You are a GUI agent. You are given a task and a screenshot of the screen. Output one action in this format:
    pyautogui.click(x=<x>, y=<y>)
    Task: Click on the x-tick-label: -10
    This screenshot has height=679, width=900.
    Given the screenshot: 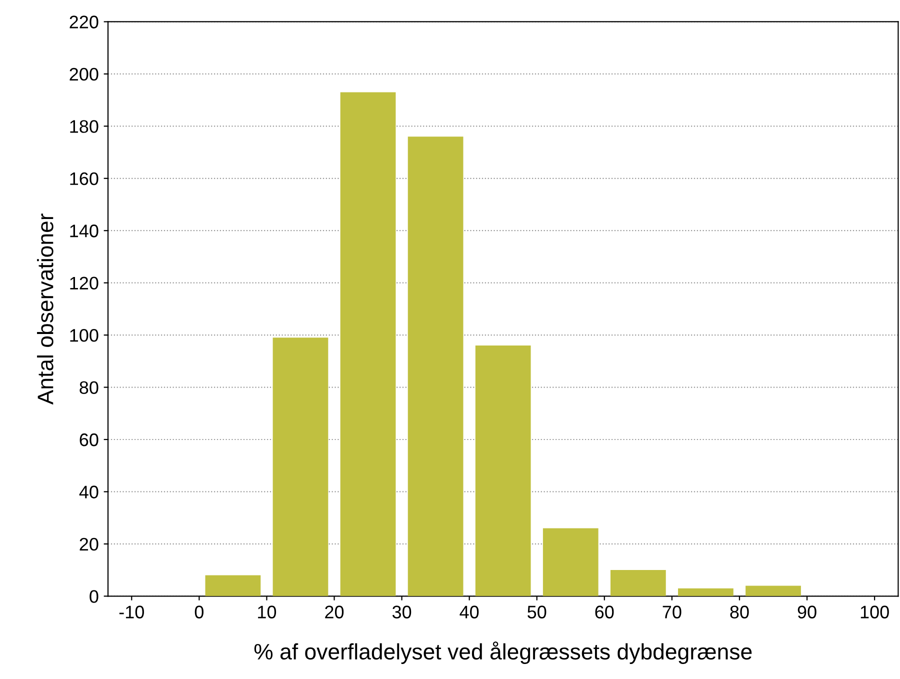 What is the action you would take?
    pyautogui.click(x=131, y=612)
    